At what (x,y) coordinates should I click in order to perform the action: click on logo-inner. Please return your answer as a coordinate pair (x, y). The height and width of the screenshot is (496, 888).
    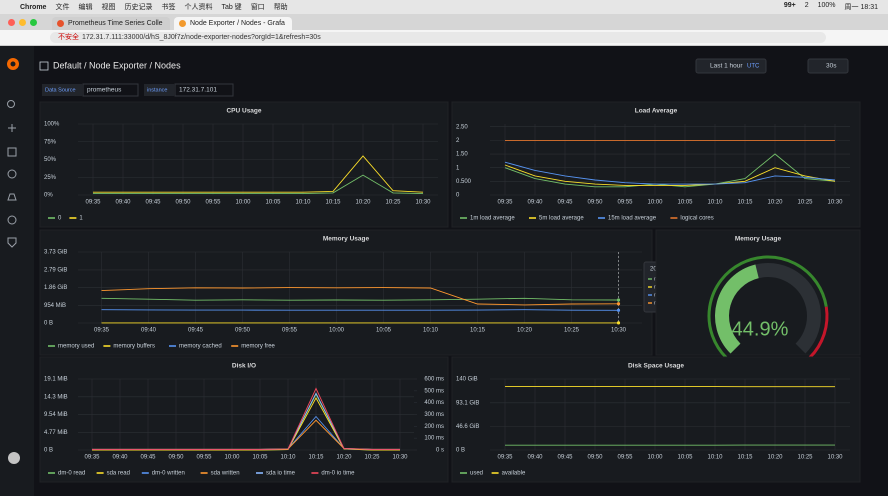
    Looking at the image, I should click on (13, 64).